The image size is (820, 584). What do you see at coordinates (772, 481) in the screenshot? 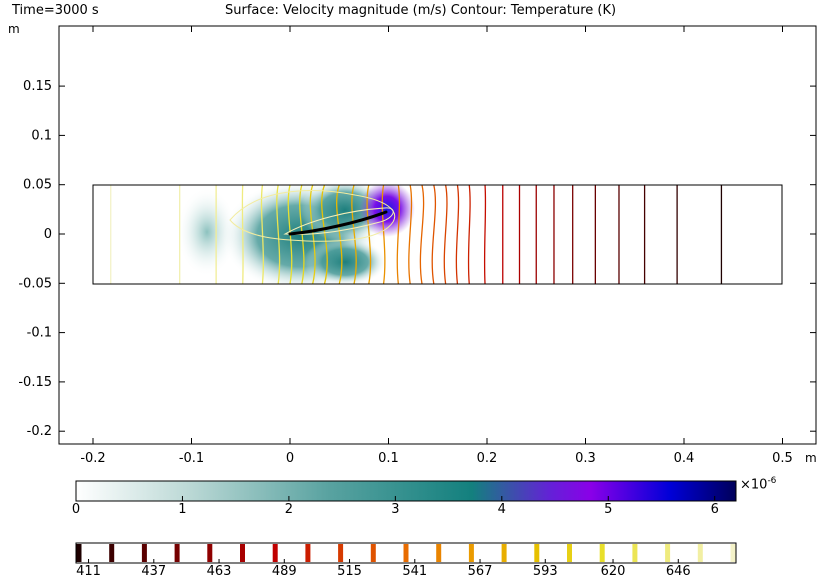
I see `exponent-power: -6` at bounding box center [772, 481].